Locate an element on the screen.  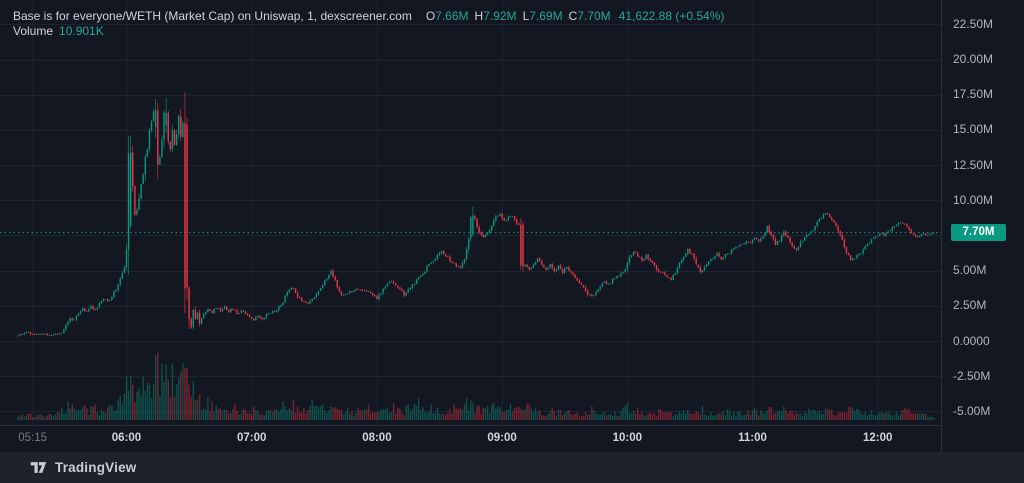
time-tick-label: 07:00 is located at coordinates (251, 438).